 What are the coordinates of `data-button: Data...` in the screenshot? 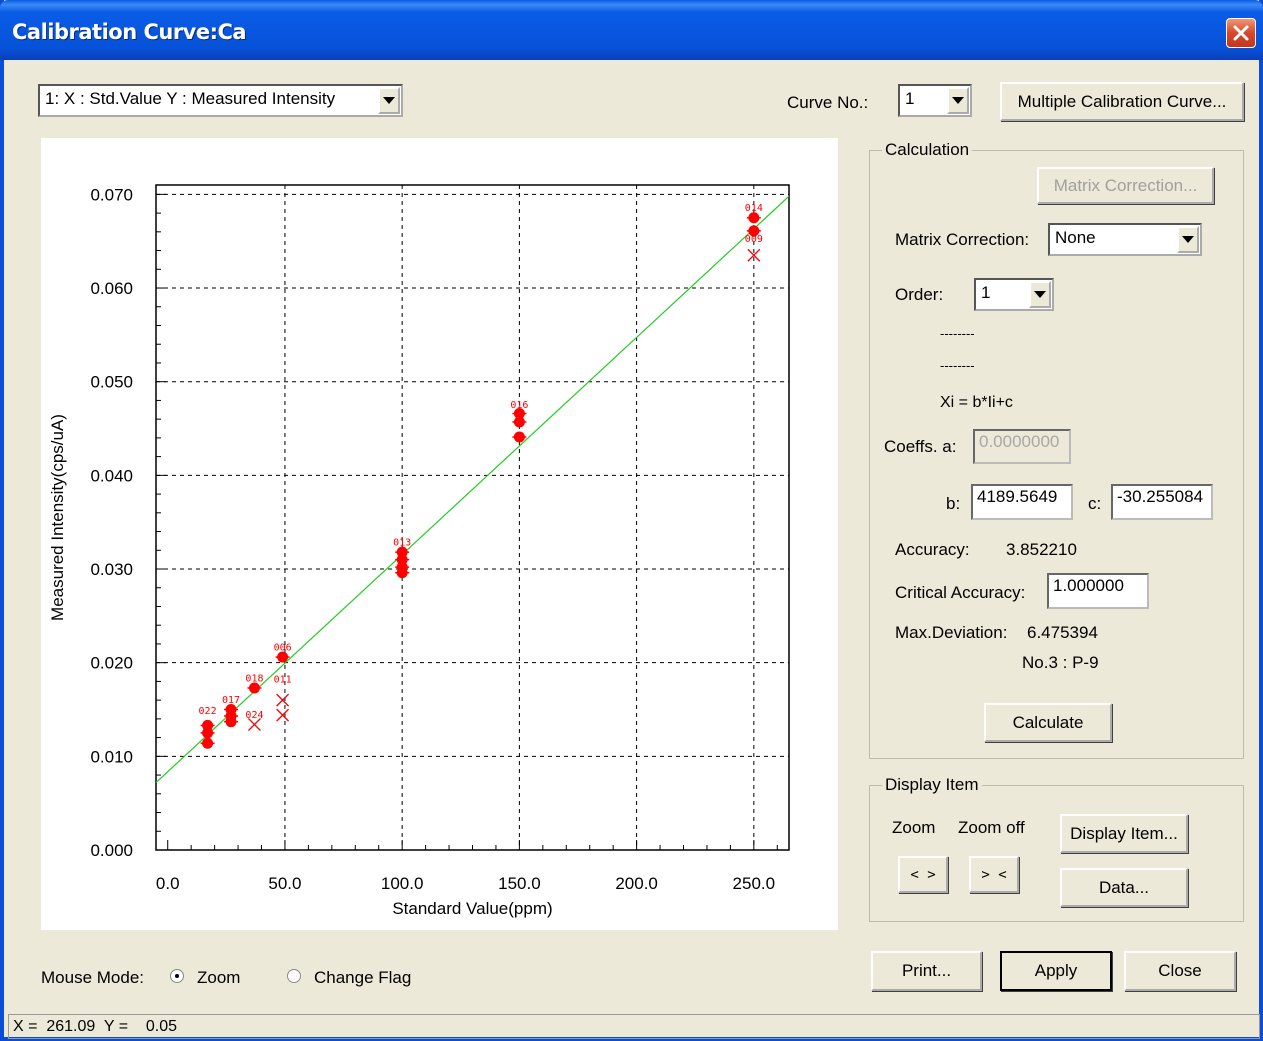 It's located at (1124, 887).